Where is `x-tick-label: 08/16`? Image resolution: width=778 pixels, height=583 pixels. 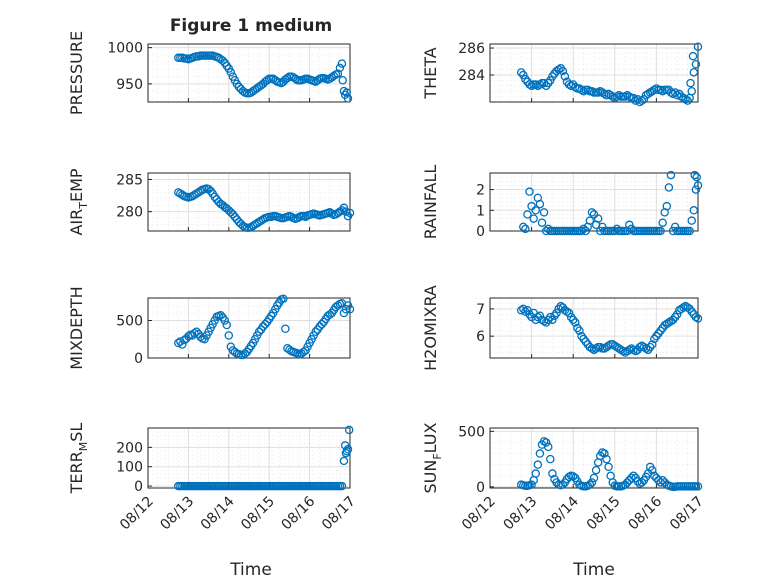 x-tick-label: 08/16 is located at coordinates (645, 513).